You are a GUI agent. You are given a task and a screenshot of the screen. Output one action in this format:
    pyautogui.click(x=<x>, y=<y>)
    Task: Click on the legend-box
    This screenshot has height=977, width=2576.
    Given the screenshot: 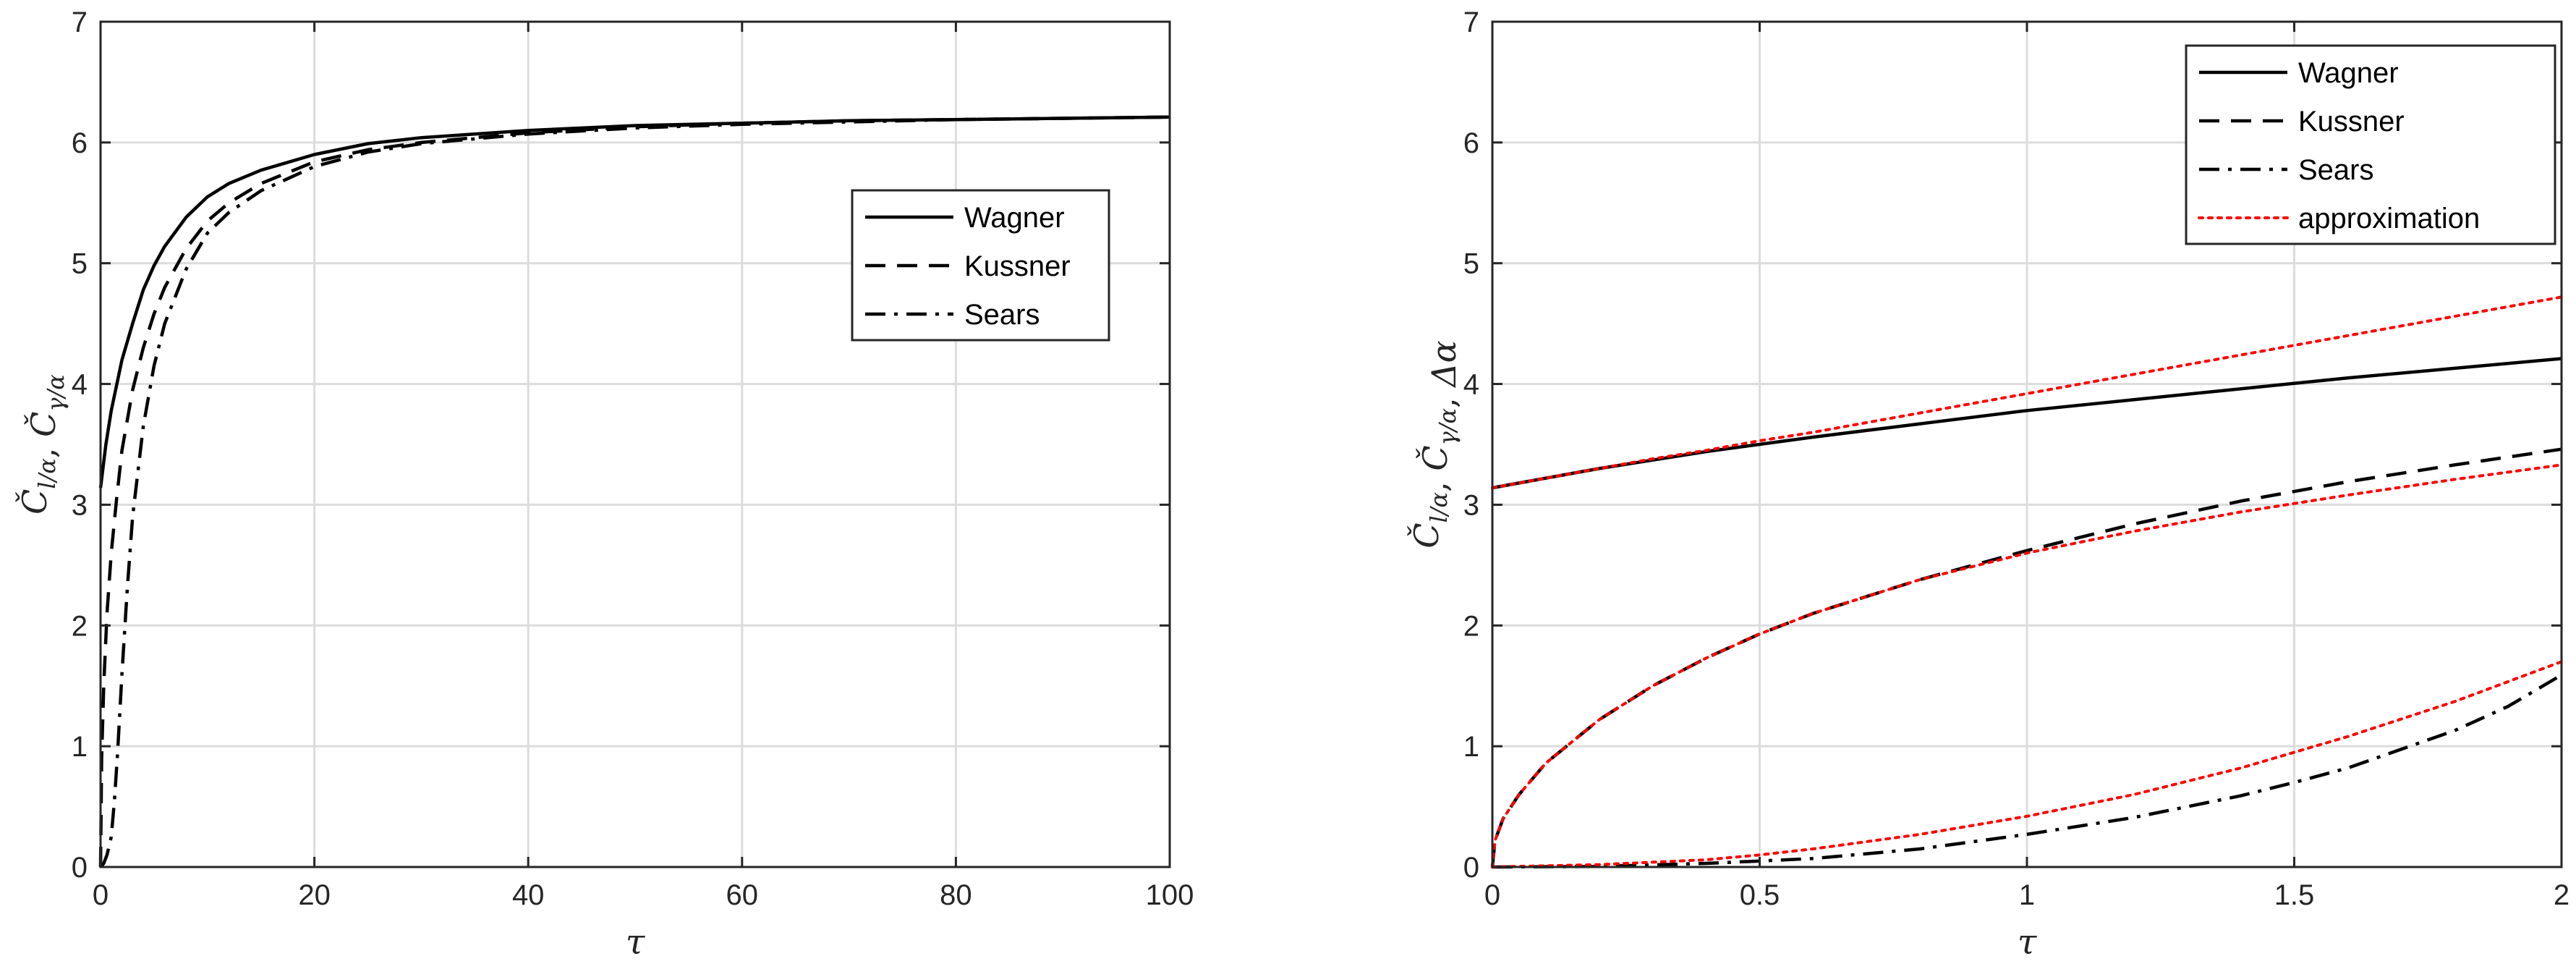 What is the action you would take?
    pyautogui.click(x=2370, y=144)
    